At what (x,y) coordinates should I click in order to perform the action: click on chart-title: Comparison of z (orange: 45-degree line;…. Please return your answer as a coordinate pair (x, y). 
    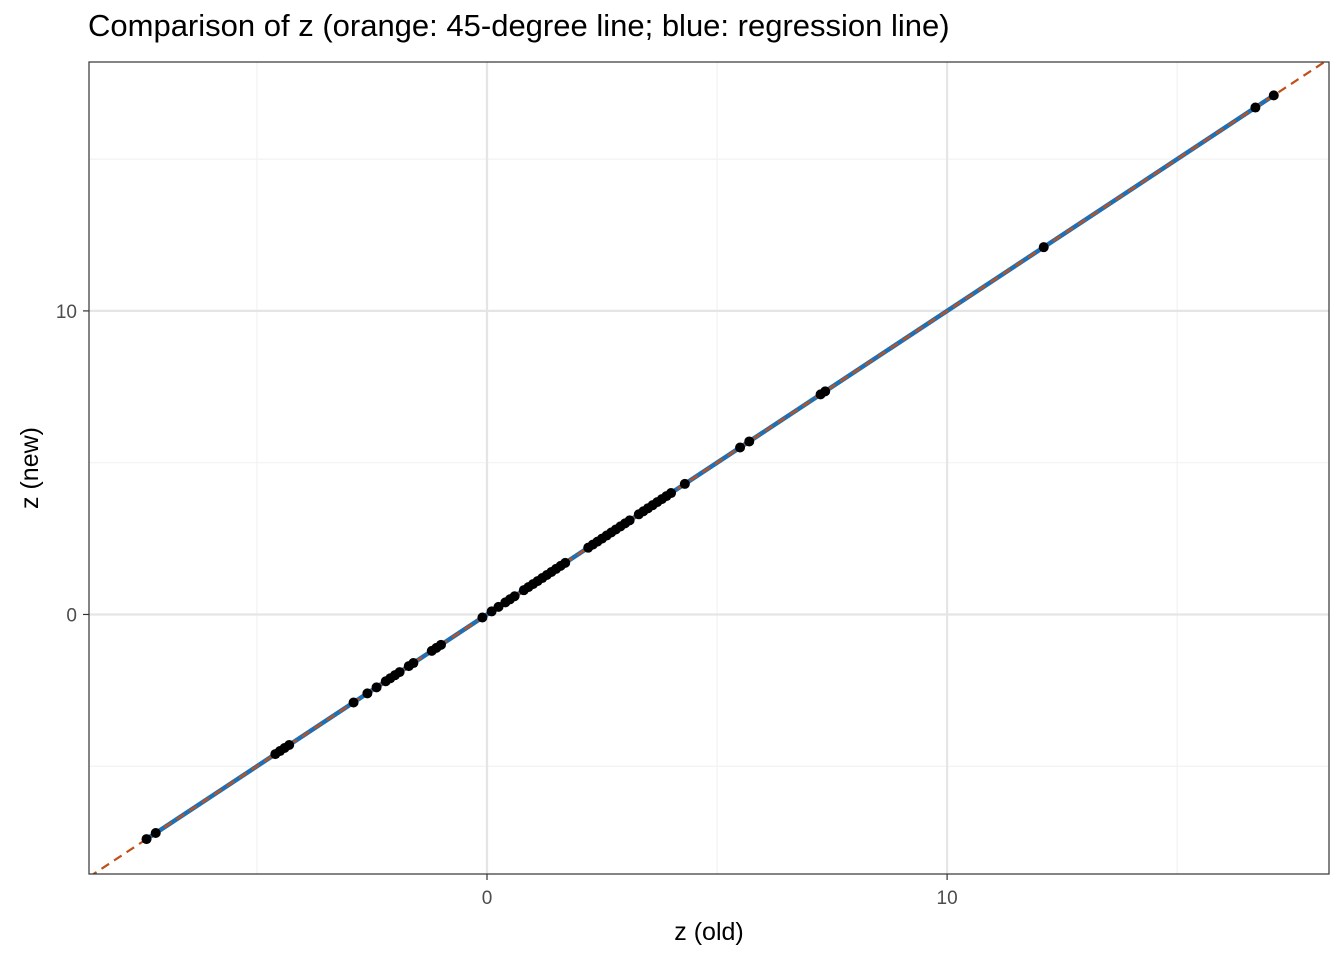
    Looking at the image, I should click on (519, 25).